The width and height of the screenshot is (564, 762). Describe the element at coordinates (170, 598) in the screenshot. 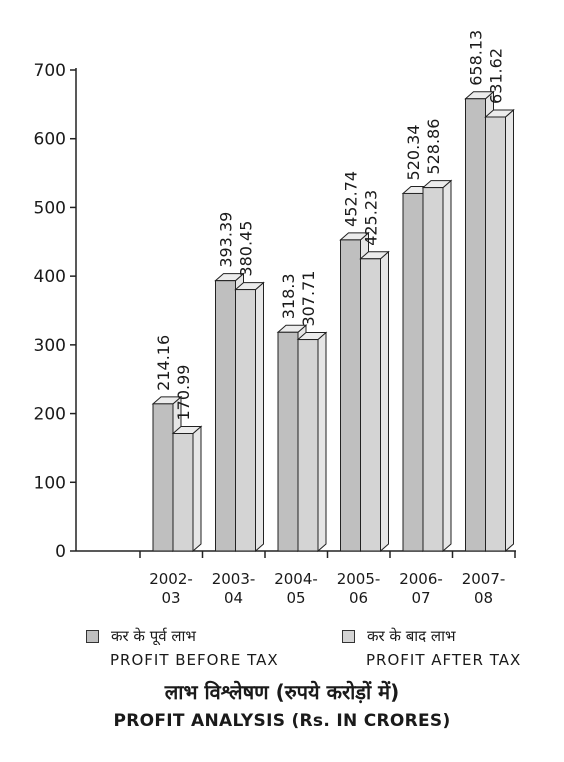

I see `x-tick-label: 03` at that location.